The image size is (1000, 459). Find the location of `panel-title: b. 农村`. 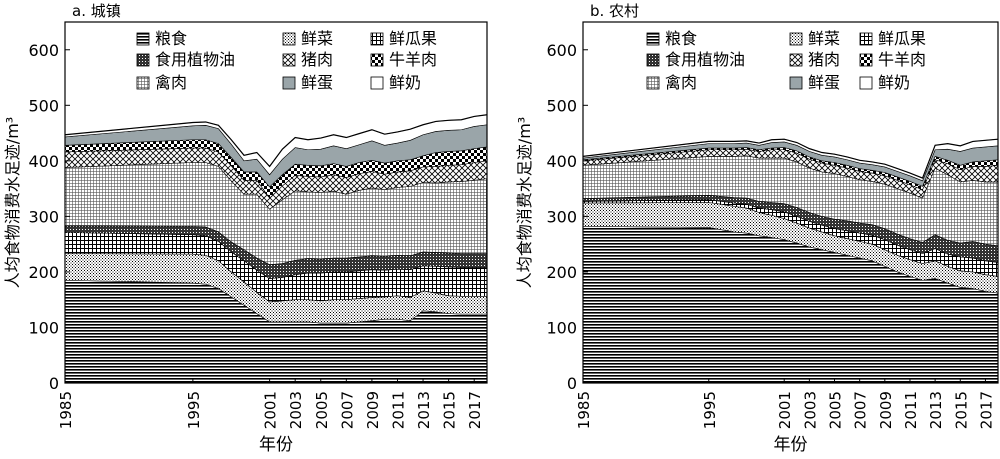

panel-title: b. 农村 is located at coordinates (614, 11).